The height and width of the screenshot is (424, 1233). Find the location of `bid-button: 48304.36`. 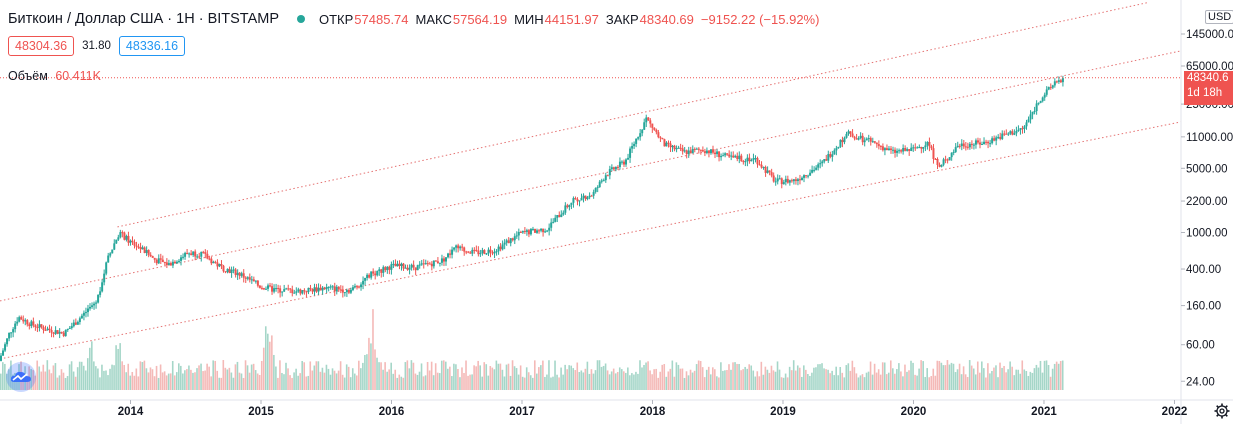

bid-button: 48304.36 is located at coordinates (41, 46).